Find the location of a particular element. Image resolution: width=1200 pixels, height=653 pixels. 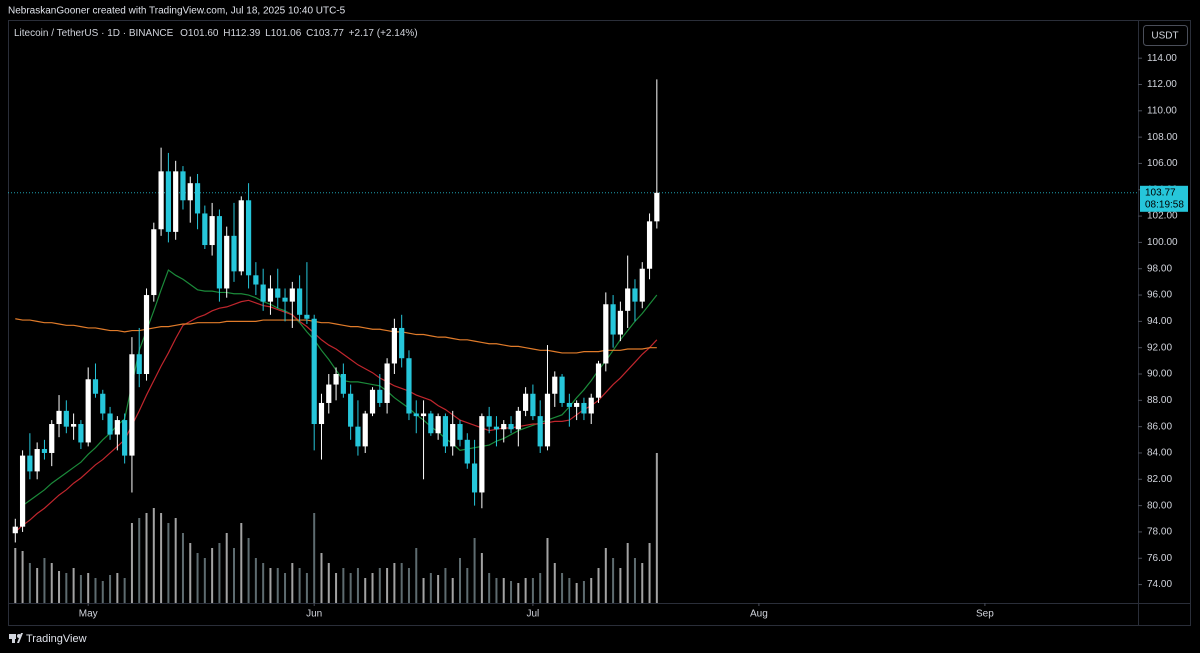

y-tick-label: 86.00 is located at coordinates (1159, 426).